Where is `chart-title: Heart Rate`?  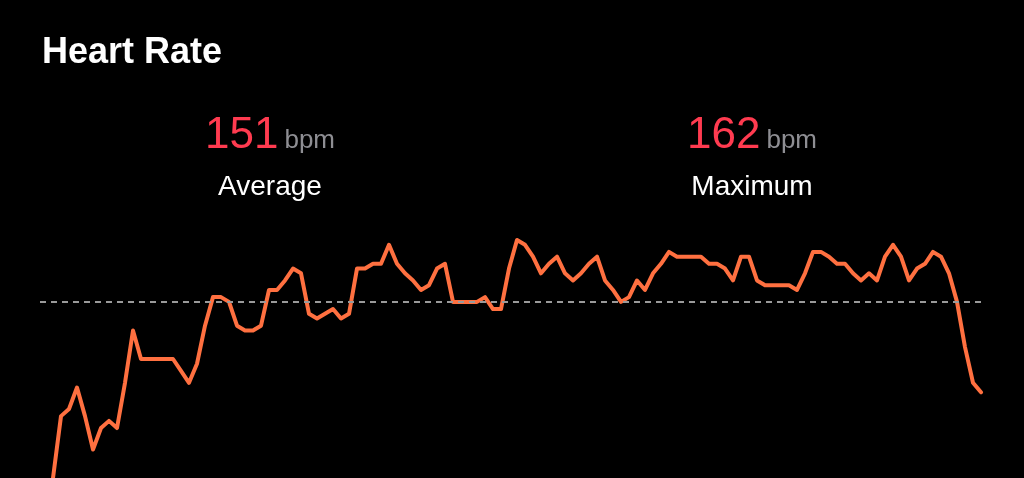 chart-title: Heart Rate is located at coordinates (132, 51).